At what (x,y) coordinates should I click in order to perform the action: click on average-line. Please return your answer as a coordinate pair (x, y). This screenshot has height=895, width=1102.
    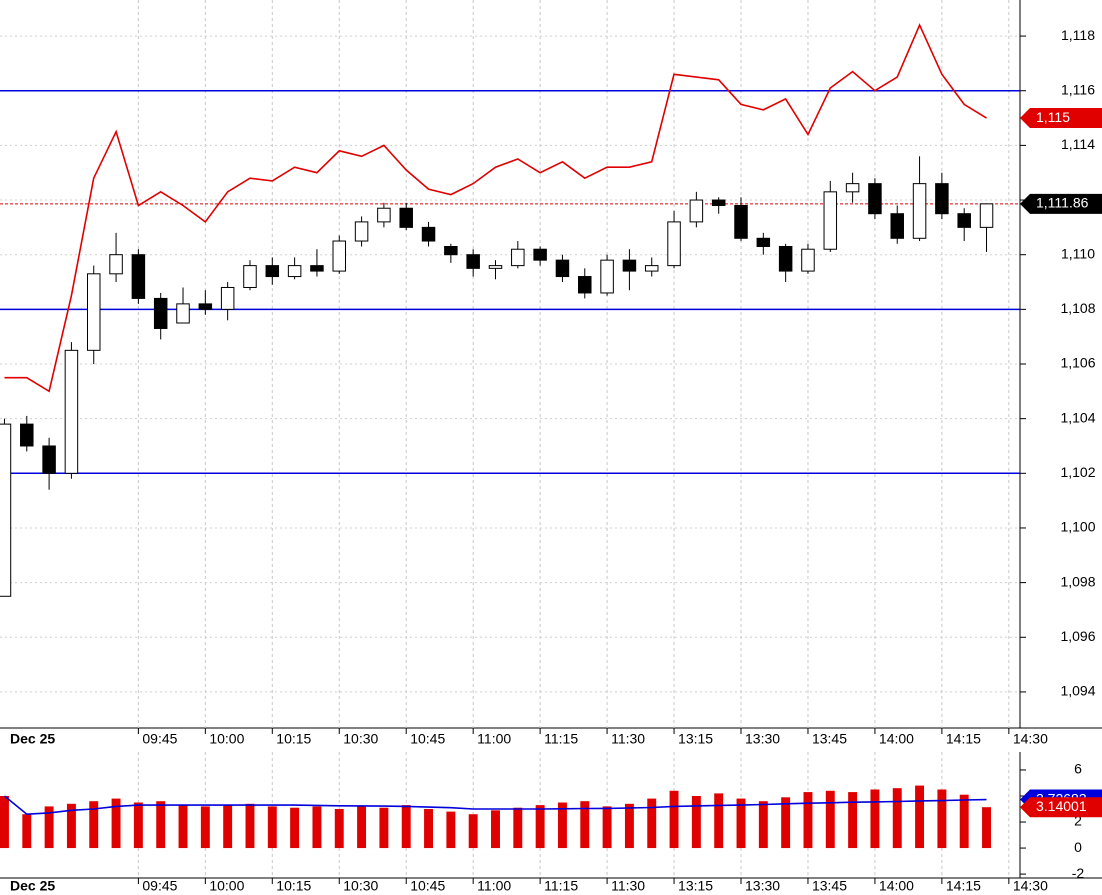
    Looking at the image, I should click on (495, 805).